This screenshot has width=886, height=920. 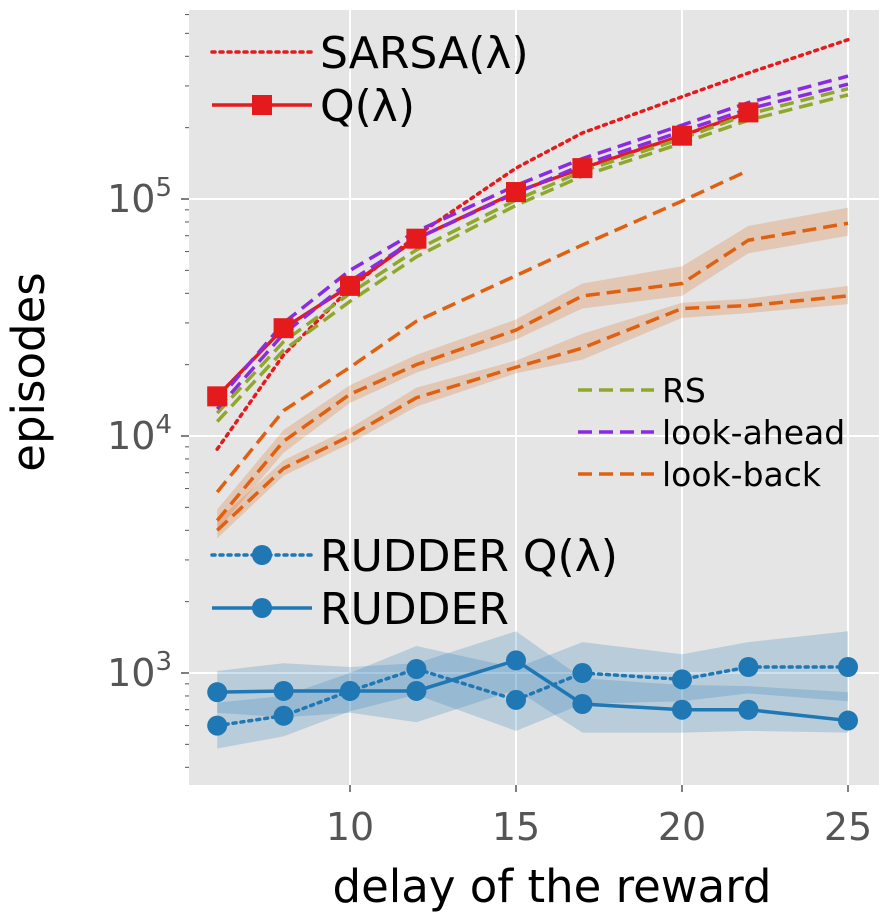 I want to click on legend-label: SARSA(λ), so click(x=424, y=53).